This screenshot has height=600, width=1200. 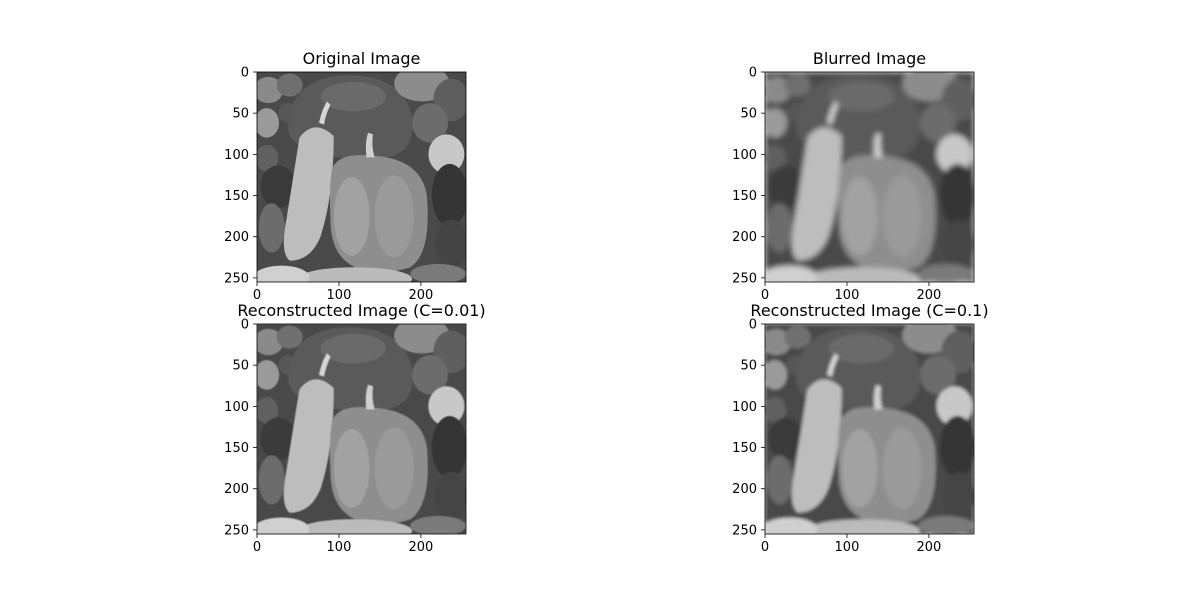 What do you see at coordinates (362, 58) in the screenshot?
I see `panel-title: Original Image` at bounding box center [362, 58].